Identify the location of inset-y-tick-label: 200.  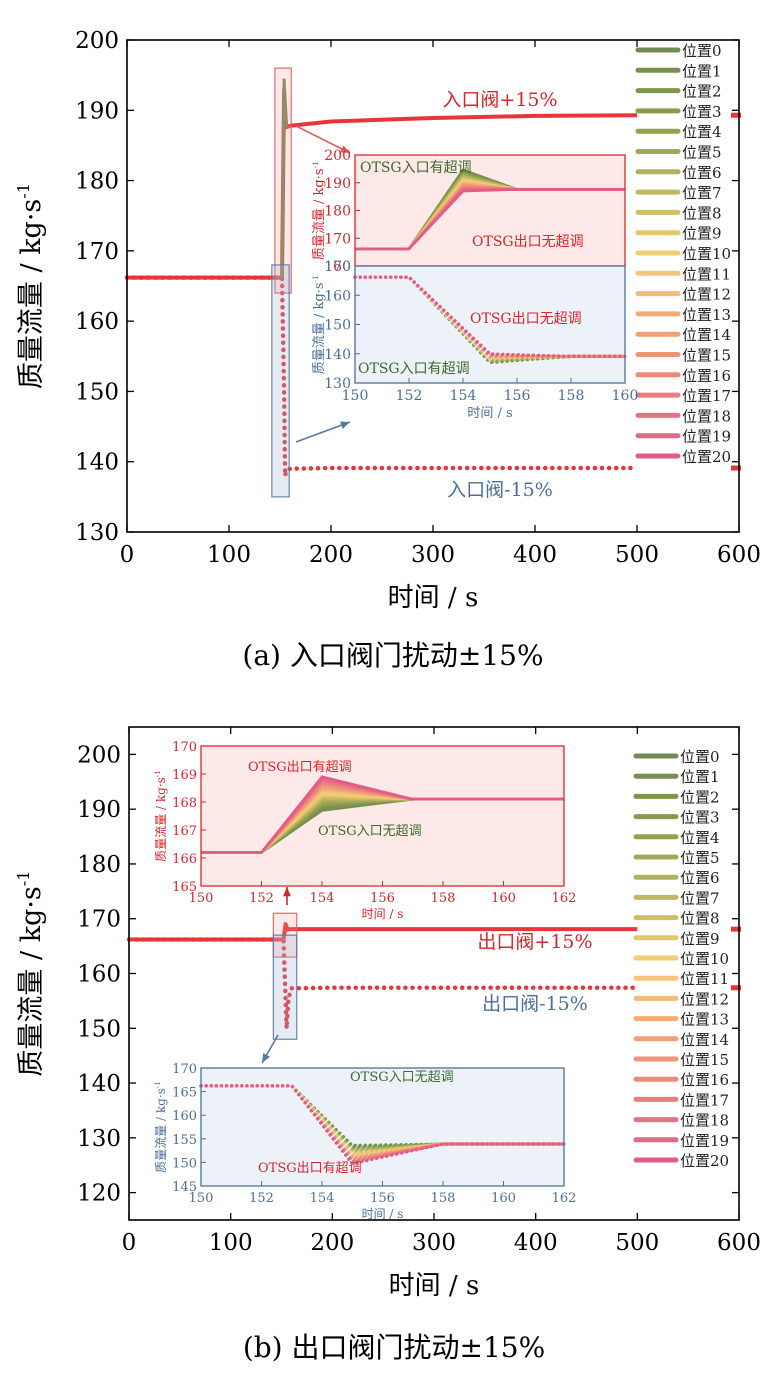
(337, 156).